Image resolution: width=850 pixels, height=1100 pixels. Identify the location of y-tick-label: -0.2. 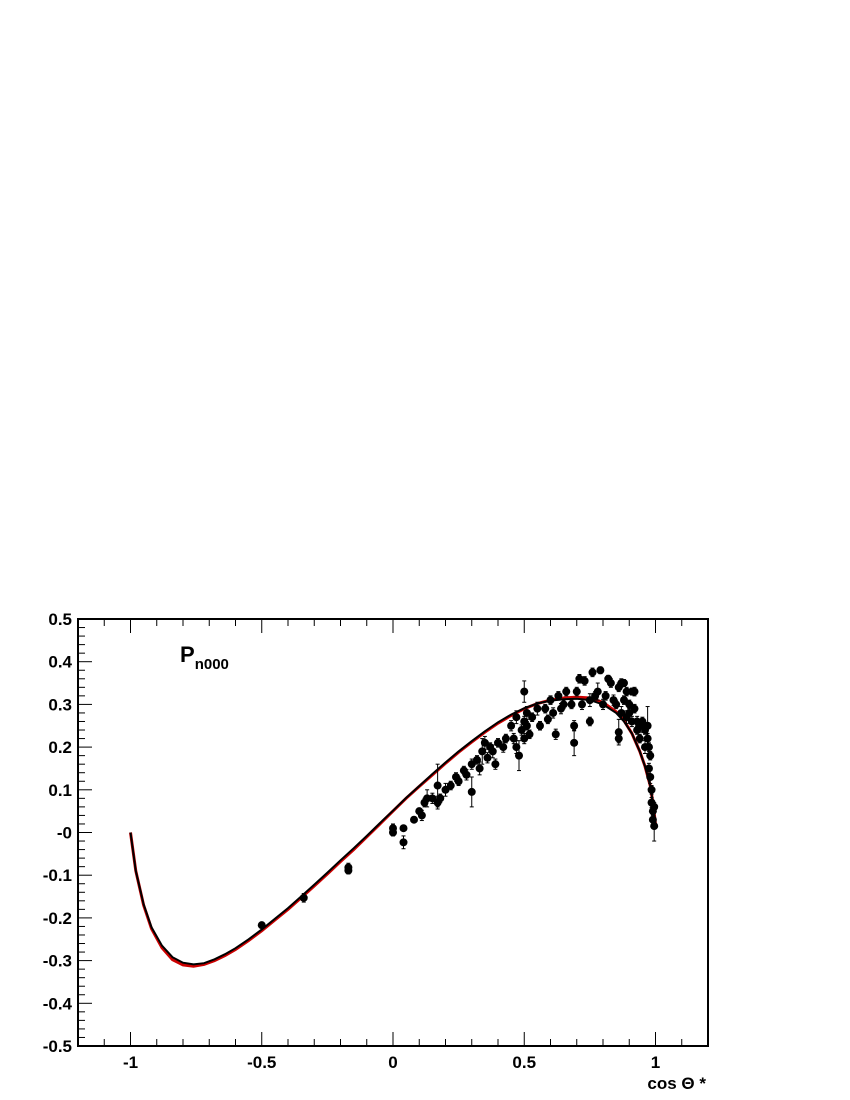
(57, 918).